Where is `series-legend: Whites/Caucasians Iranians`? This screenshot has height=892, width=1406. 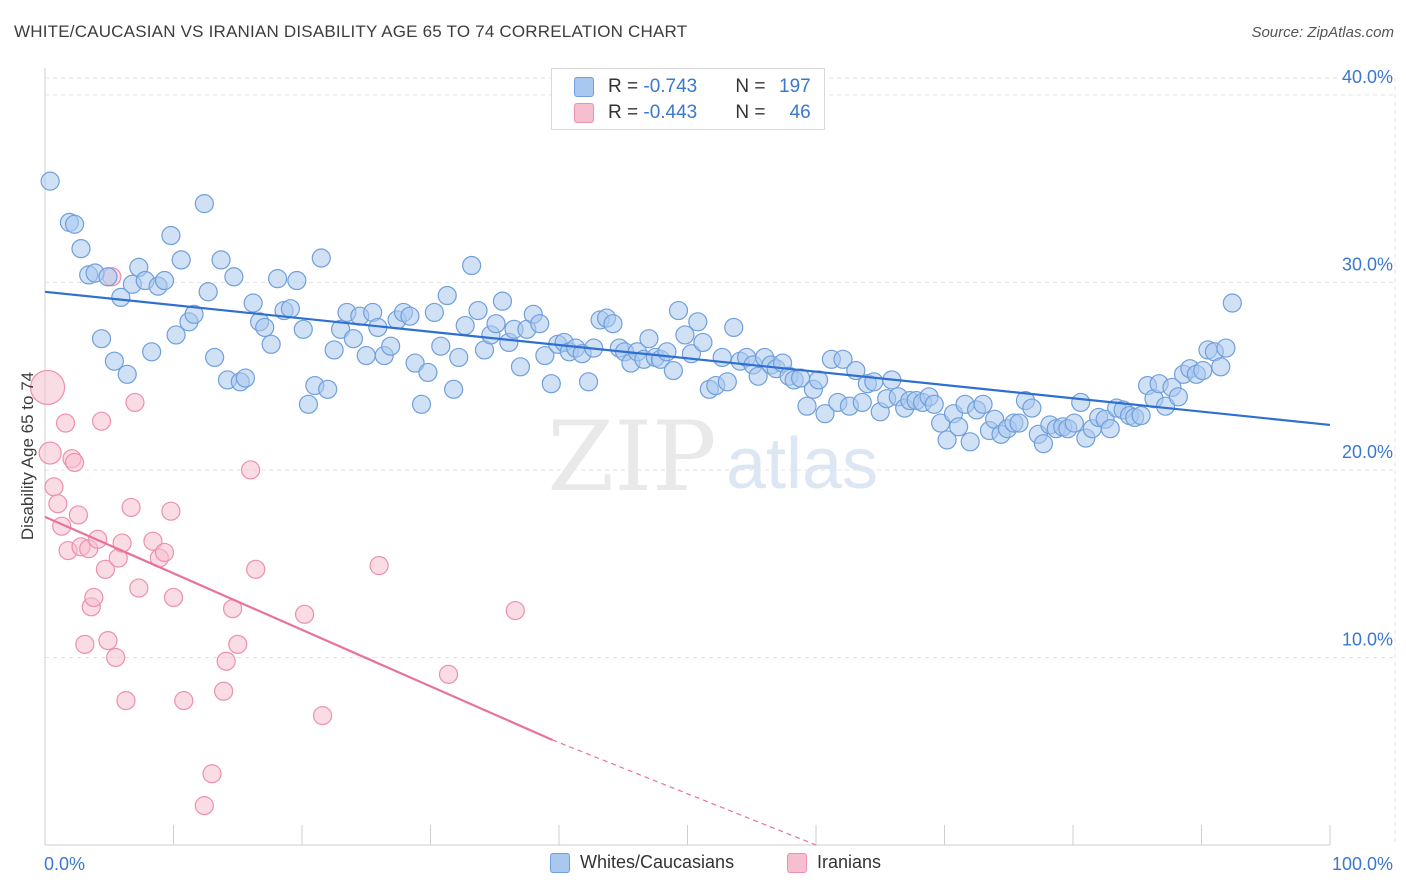 series-legend: Whites/Caucasians Iranians is located at coordinates (703, 864).